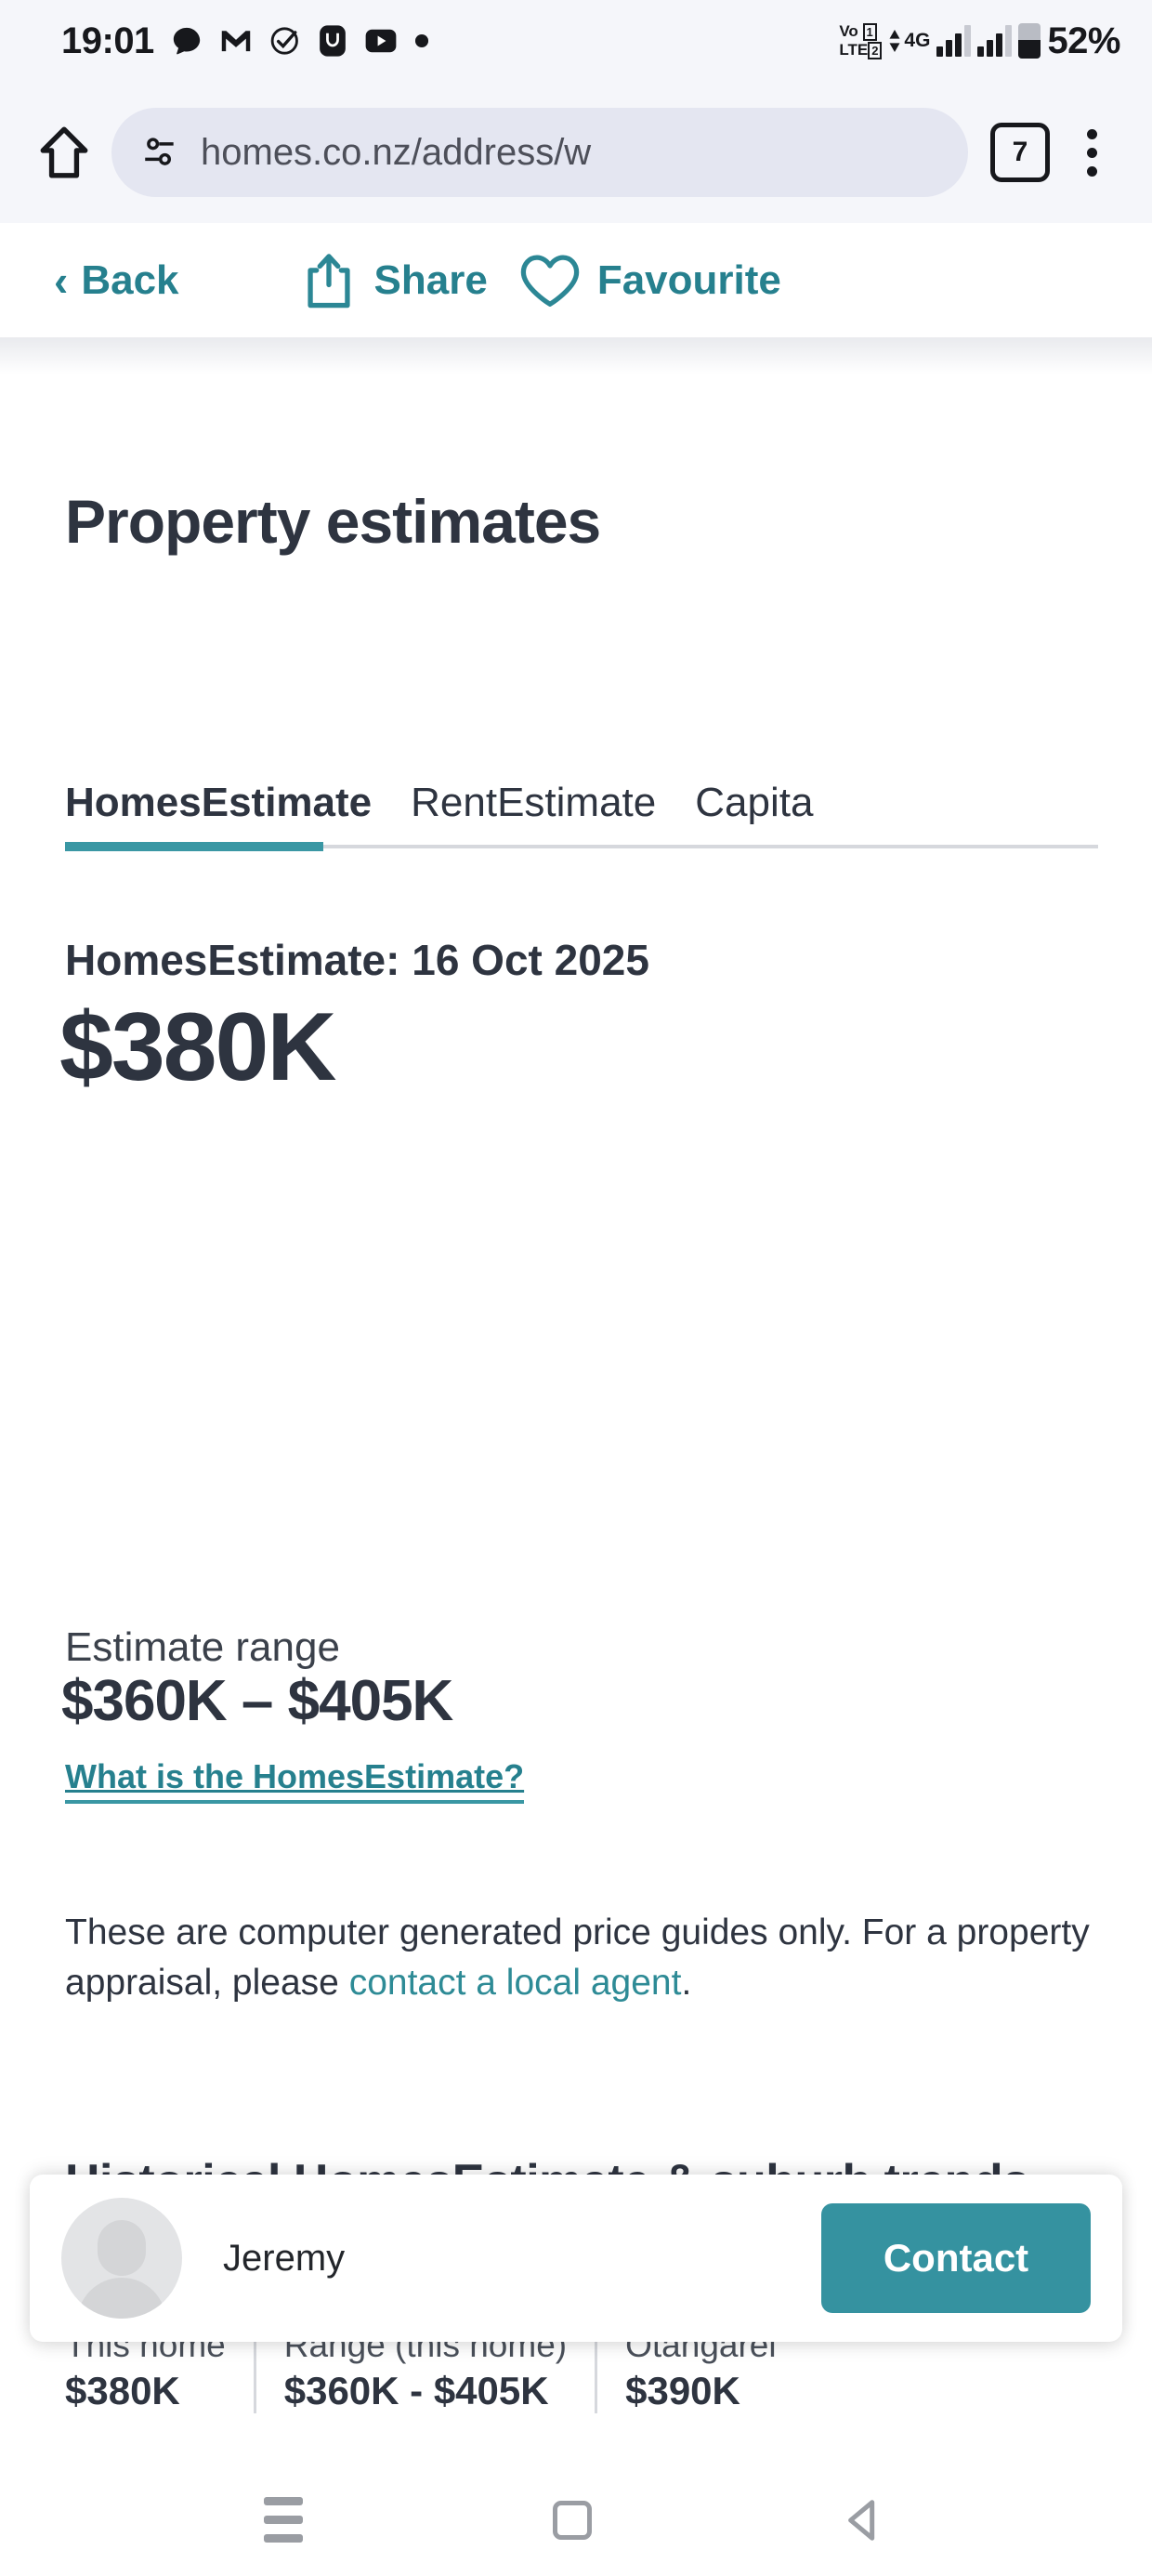 The height and width of the screenshot is (2576, 1152). I want to click on share-button: Share, so click(394, 280).